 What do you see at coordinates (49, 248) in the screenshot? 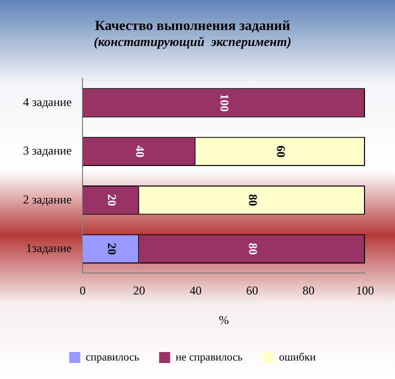
I see `y-tick-label: 1задание` at bounding box center [49, 248].